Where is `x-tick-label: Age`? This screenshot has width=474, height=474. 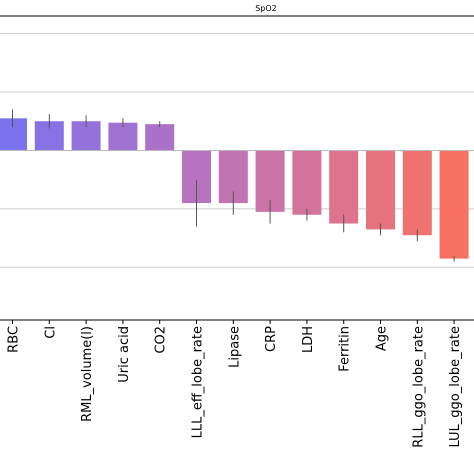
x-tick-label: Age is located at coordinates (382, 338).